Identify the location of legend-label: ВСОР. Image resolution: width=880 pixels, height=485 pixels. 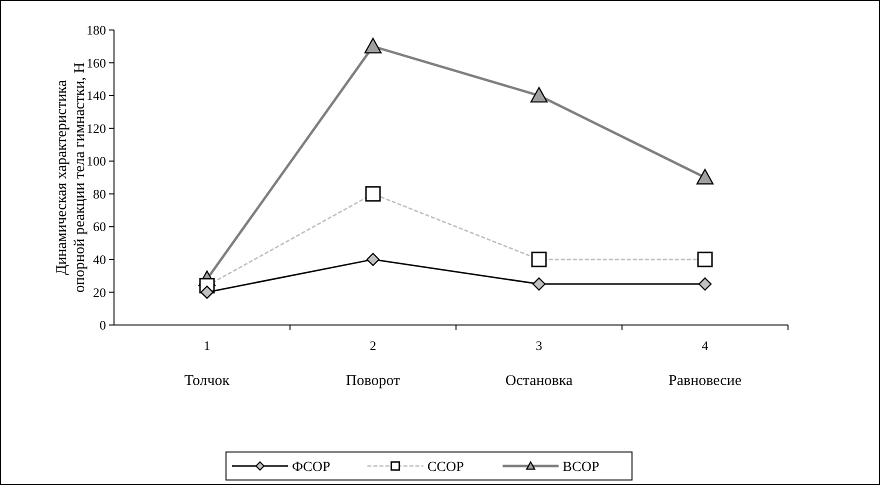
(581, 467).